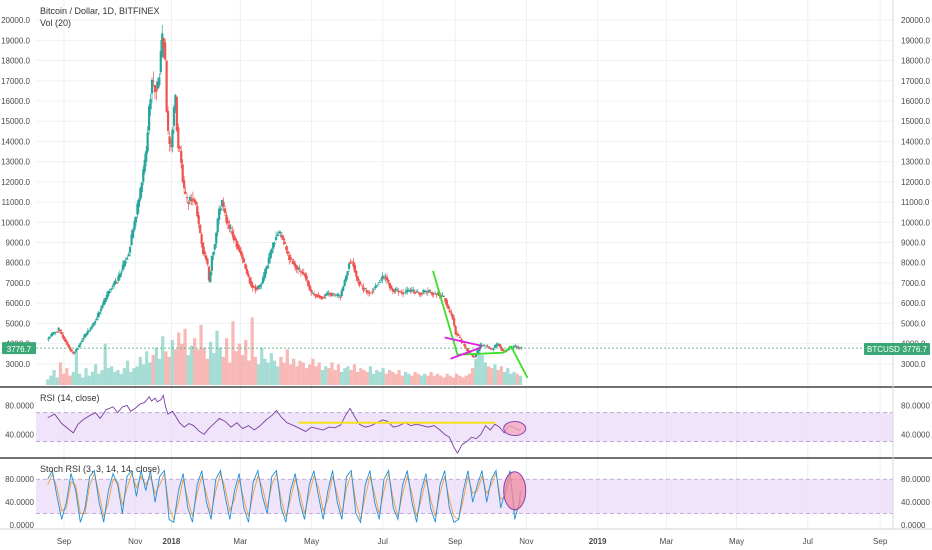  What do you see at coordinates (19, 349) in the screenshot?
I see `left-price-badge-value: 3776.7` at bounding box center [19, 349].